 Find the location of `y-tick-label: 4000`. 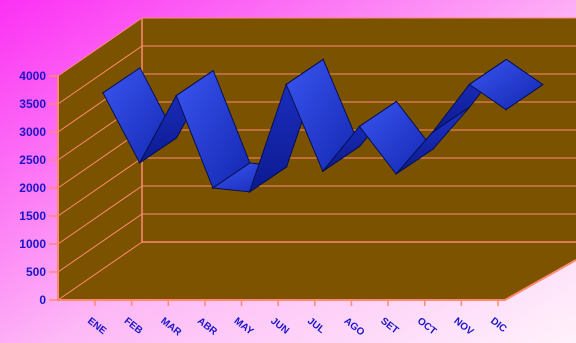

y-tick-label: 4000 is located at coordinates (32, 76).